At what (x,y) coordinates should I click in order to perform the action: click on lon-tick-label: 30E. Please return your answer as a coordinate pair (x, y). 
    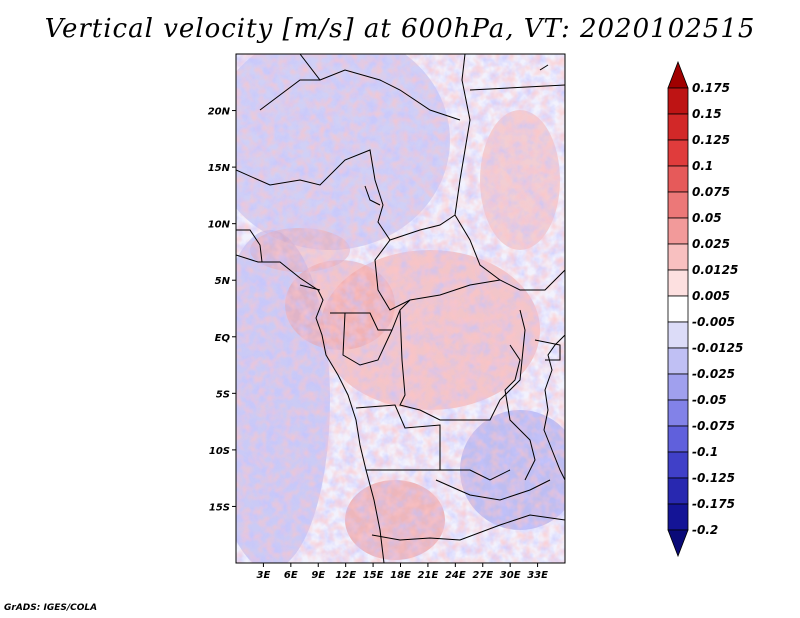
    Looking at the image, I should click on (510, 575).